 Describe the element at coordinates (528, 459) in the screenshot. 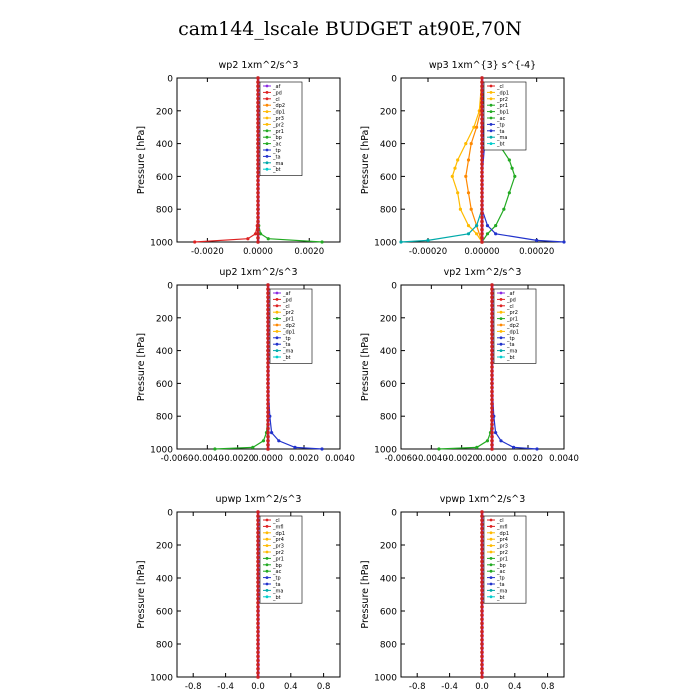

I see `x-tick-label: 0.0020` at that location.